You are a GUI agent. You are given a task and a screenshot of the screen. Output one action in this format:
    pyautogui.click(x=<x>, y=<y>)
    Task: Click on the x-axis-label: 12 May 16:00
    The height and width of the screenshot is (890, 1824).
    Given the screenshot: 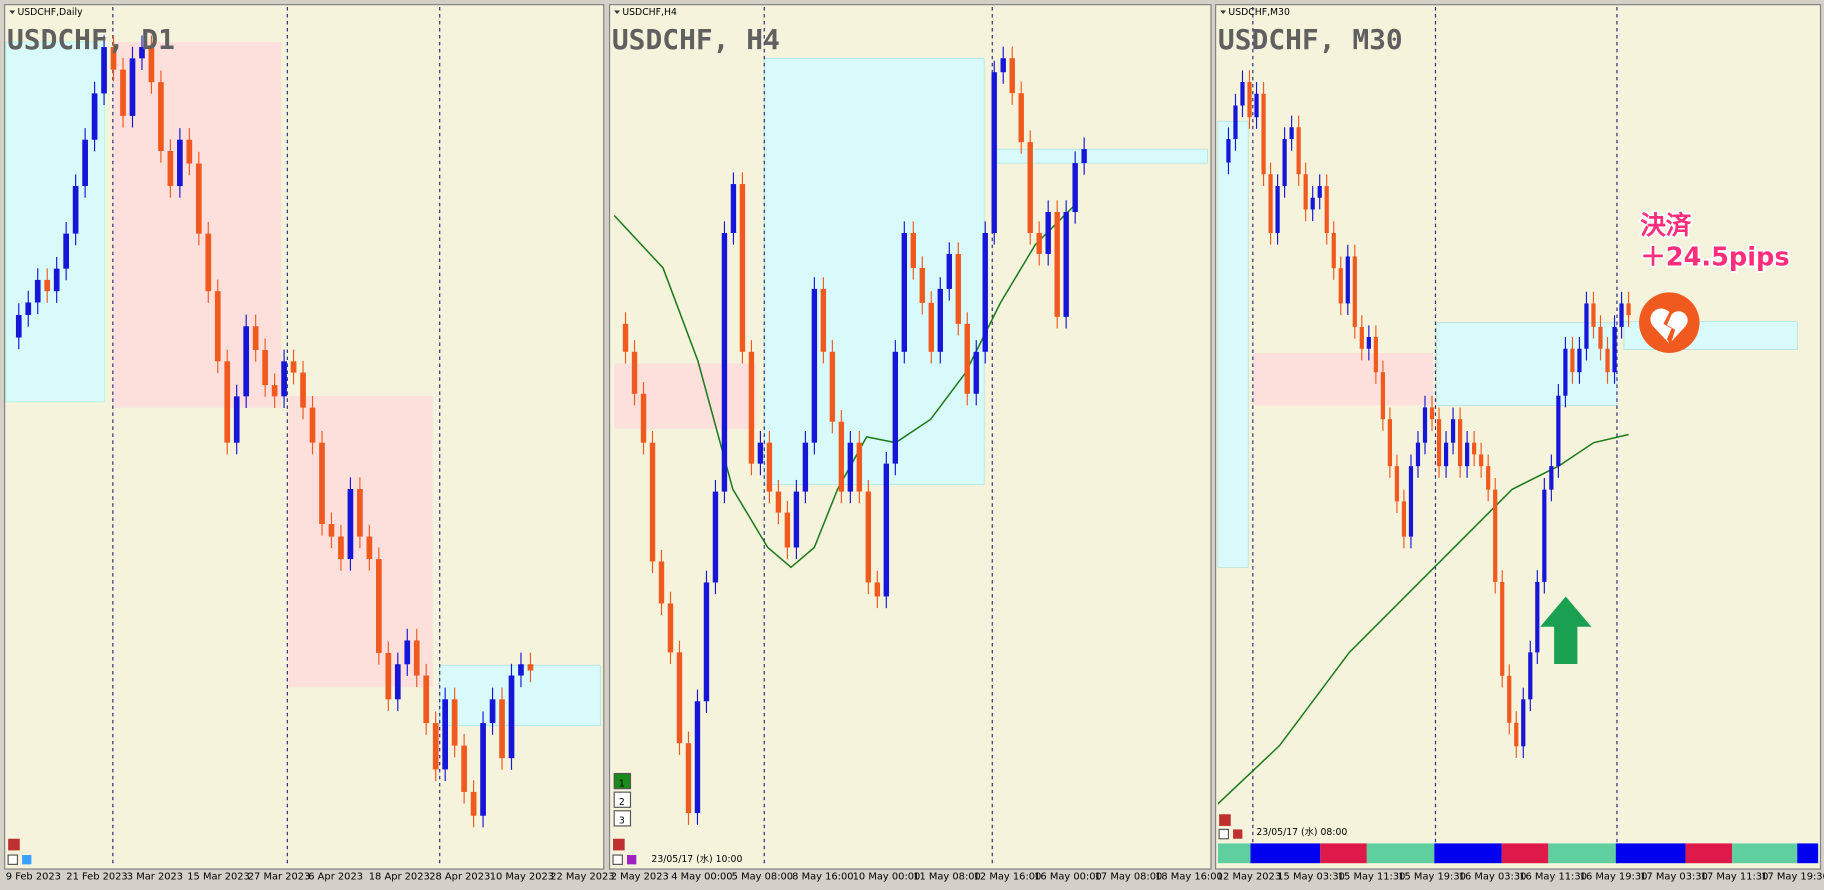 What is the action you would take?
    pyautogui.click(x=1008, y=877)
    